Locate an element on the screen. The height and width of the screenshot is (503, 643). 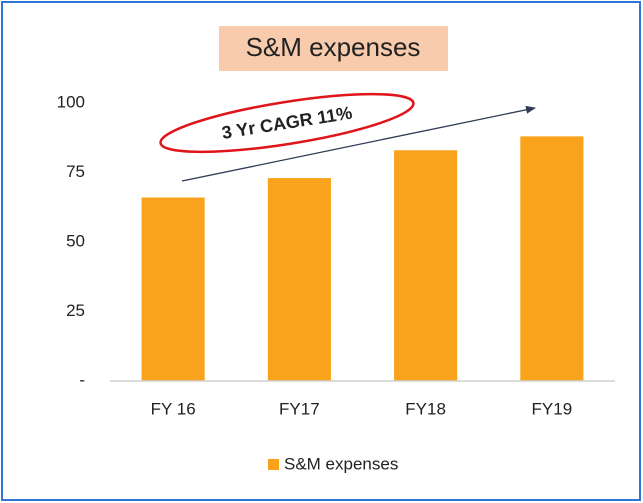
trend-arrow is located at coordinates (358, 143).